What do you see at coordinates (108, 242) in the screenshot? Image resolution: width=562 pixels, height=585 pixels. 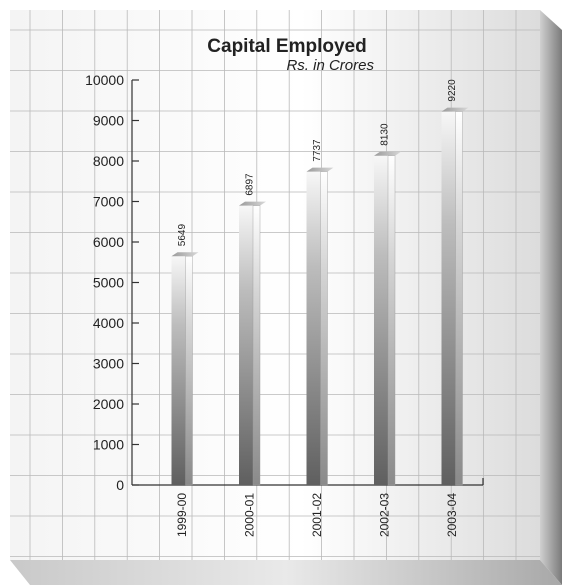 I see `y-tick-label: 6000` at bounding box center [108, 242].